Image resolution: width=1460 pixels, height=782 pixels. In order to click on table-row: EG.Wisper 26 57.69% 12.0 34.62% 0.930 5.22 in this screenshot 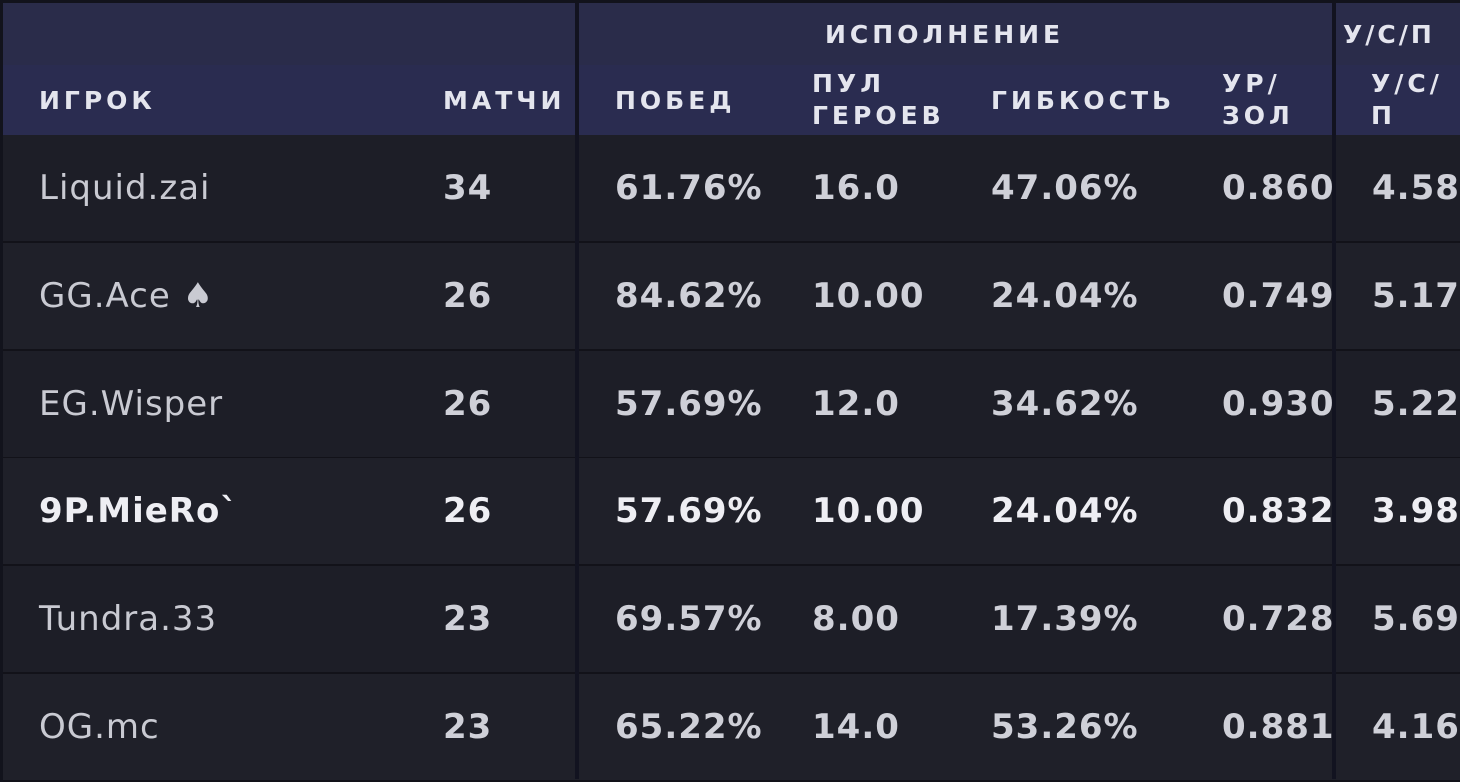, I will do `click(731, 404)`.